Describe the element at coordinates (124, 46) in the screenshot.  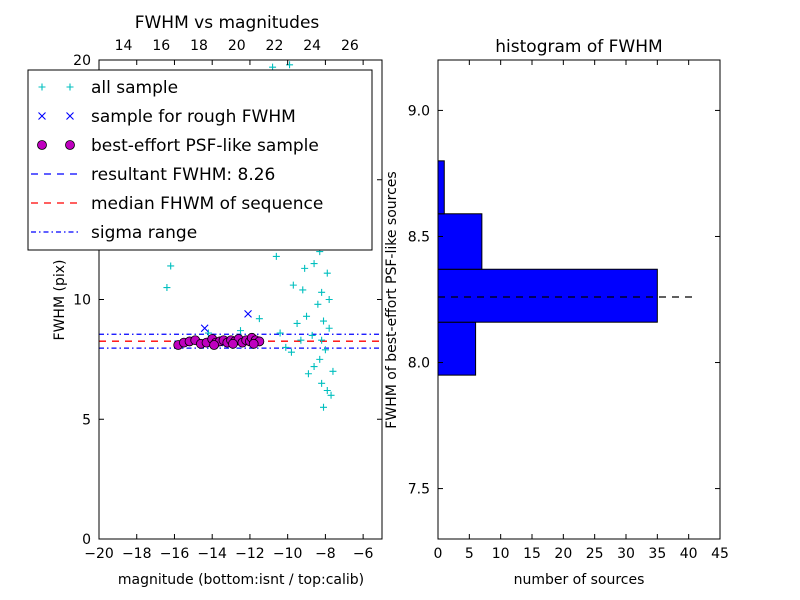
I see `top-x-tick-label: 14` at that location.